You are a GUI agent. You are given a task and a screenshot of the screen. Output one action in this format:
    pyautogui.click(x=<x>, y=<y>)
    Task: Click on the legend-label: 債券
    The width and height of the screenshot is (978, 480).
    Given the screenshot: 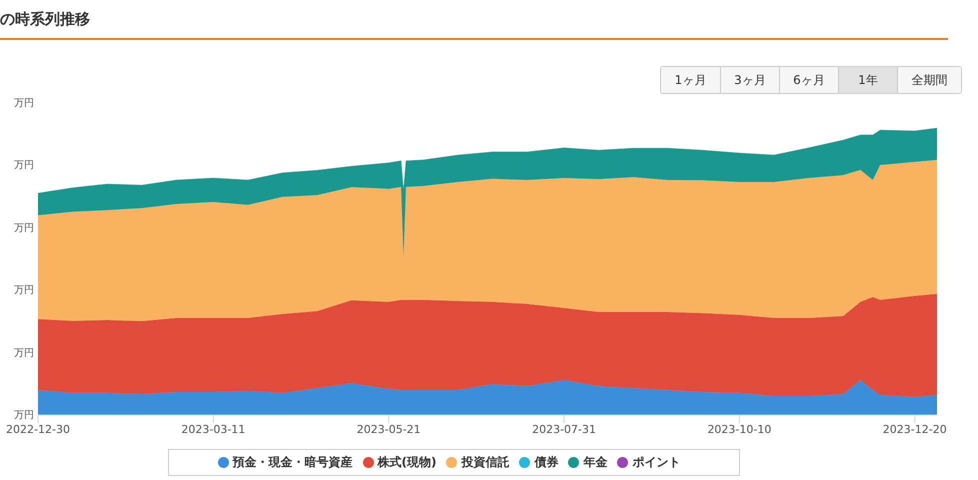 What is the action you would take?
    pyautogui.click(x=546, y=462)
    